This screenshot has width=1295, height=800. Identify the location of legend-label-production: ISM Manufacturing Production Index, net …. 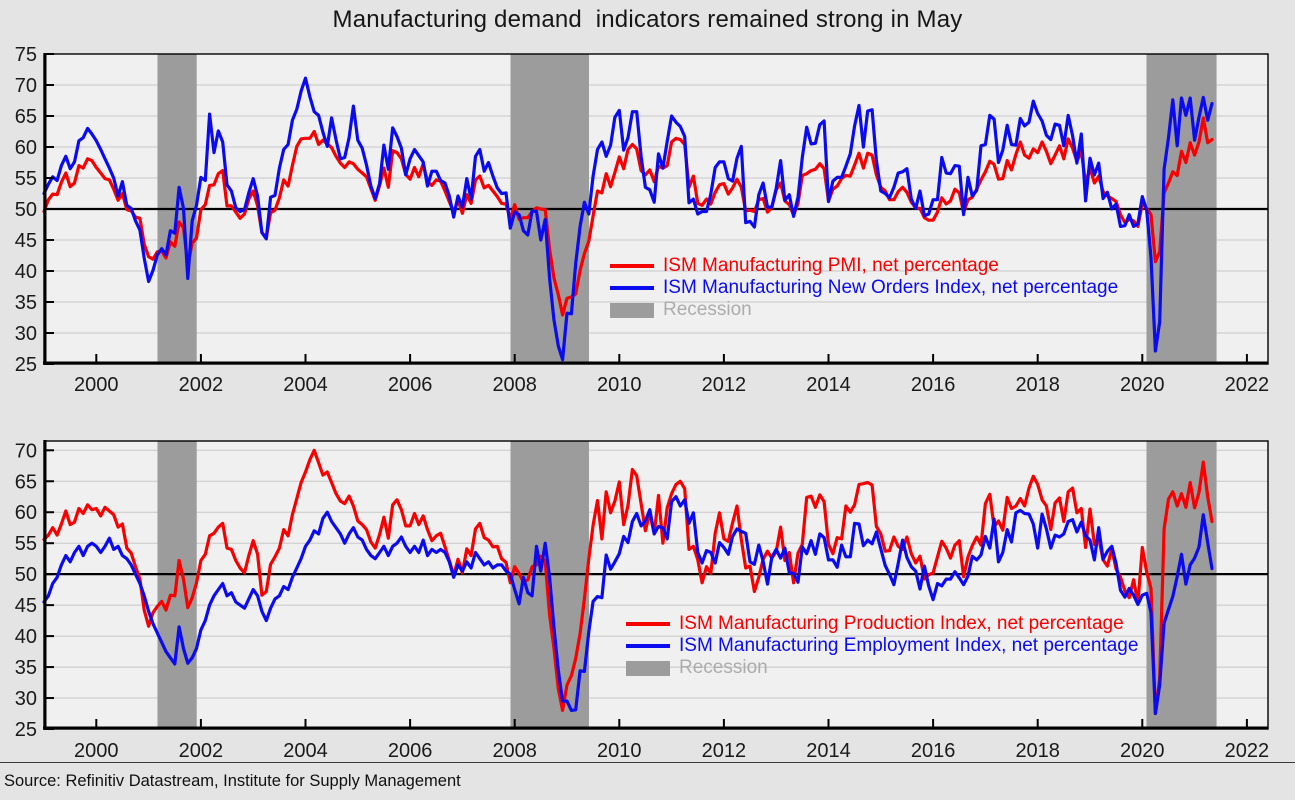
(901, 623).